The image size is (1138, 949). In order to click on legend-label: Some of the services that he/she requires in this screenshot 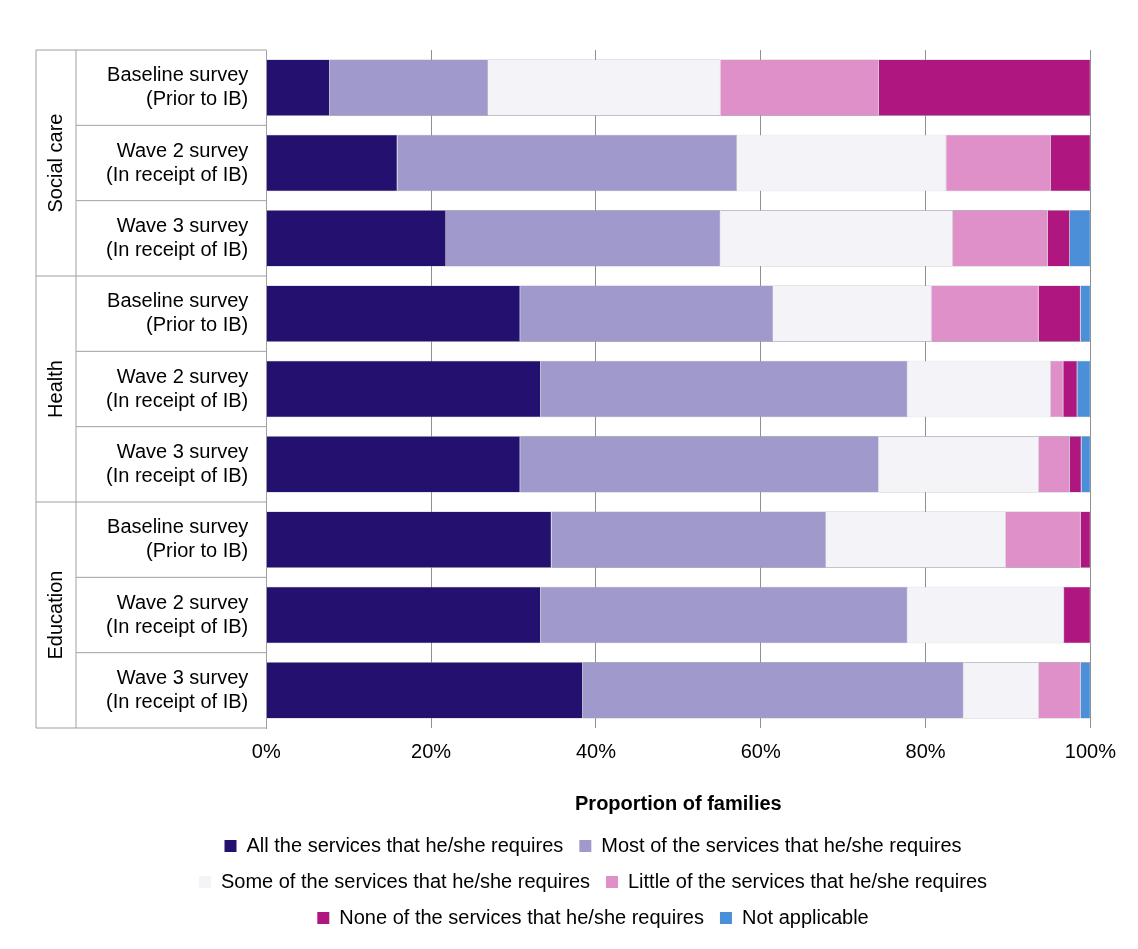, I will do `click(405, 880)`.